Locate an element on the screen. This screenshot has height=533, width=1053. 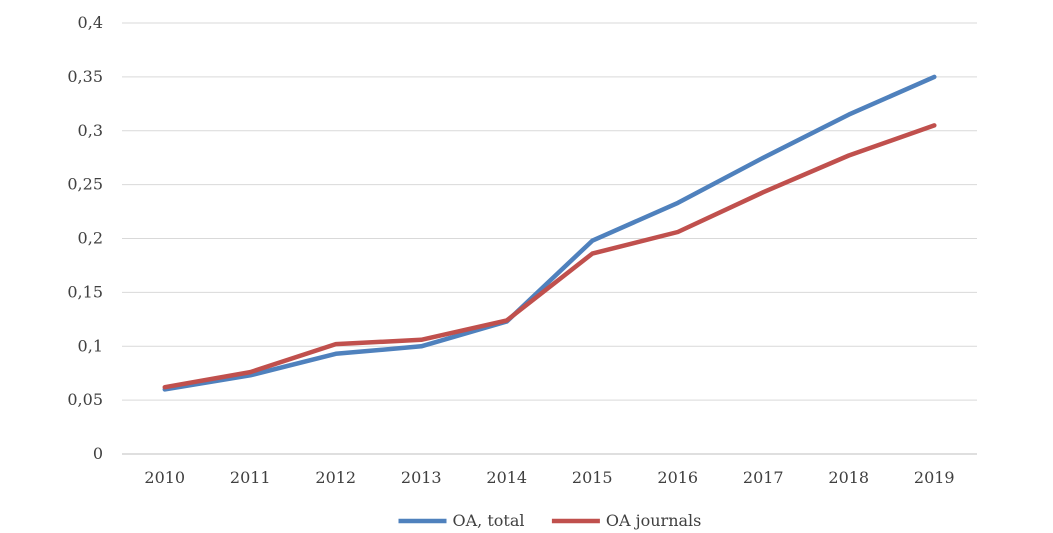
x-tick-label: 2011 is located at coordinates (250, 477).